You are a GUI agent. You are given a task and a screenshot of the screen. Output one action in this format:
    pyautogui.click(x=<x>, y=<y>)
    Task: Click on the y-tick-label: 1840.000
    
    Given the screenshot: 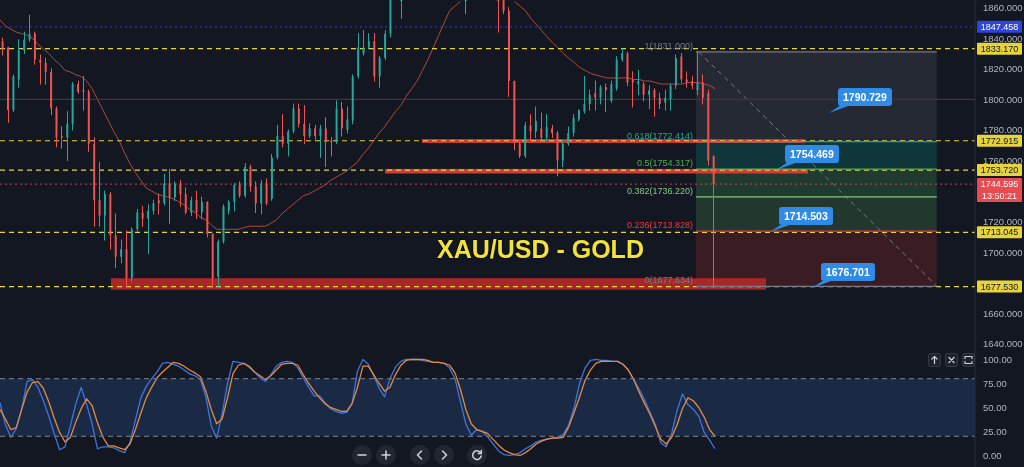 What is the action you would take?
    pyautogui.click(x=1003, y=38)
    